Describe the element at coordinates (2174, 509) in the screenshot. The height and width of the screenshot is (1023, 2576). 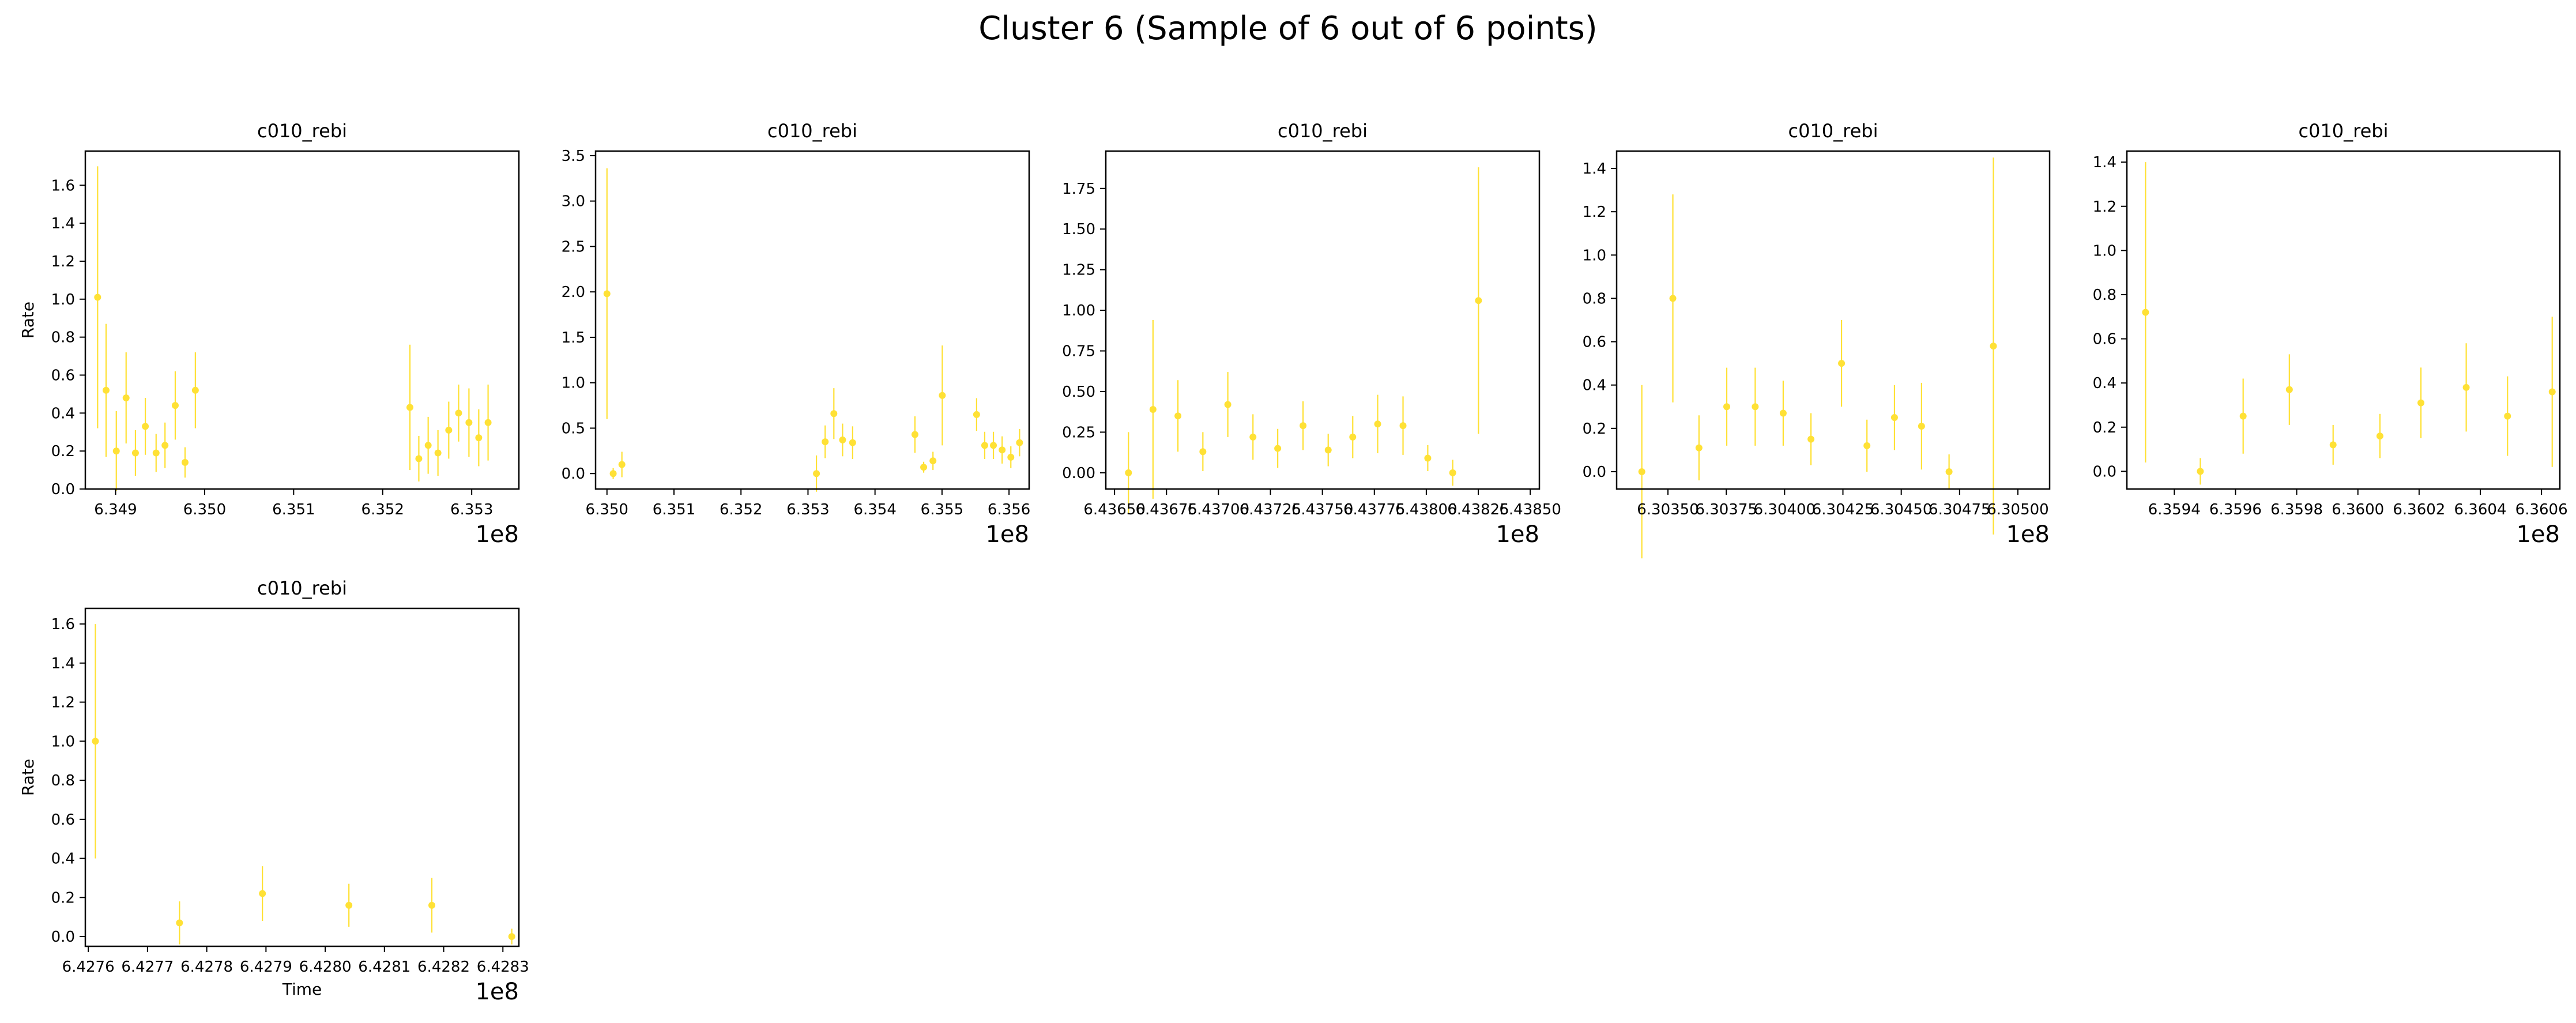
I see `x-tick-label: 6.3594` at that location.